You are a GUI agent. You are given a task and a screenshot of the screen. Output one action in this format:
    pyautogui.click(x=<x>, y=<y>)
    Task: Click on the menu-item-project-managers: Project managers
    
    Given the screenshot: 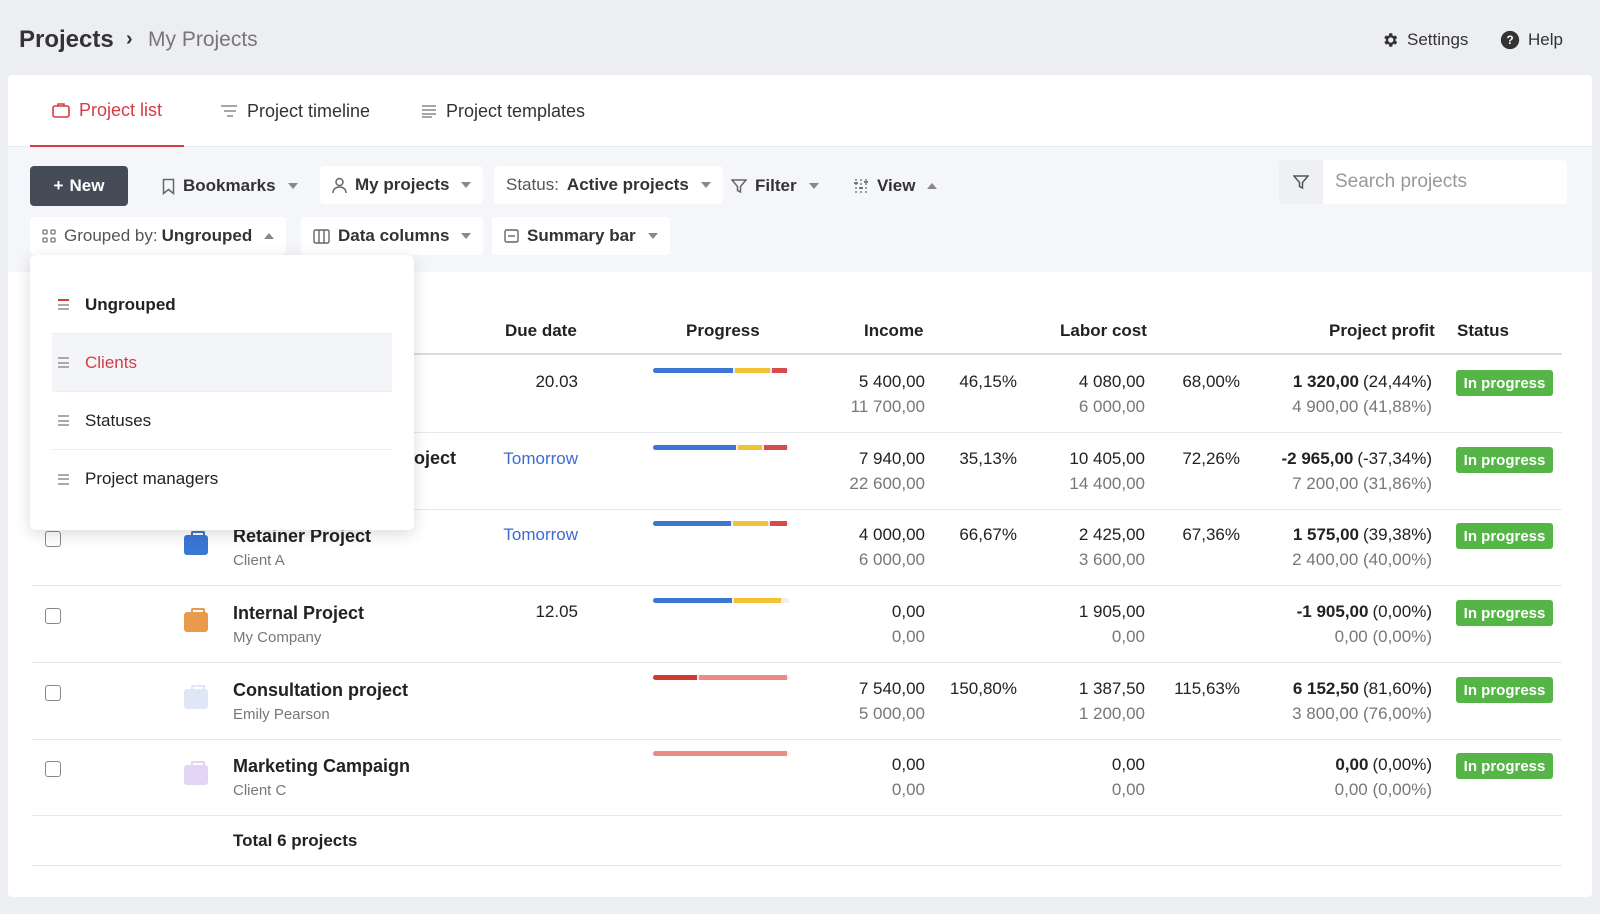 What is the action you would take?
    pyautogui.click(x=222, y=479)
    